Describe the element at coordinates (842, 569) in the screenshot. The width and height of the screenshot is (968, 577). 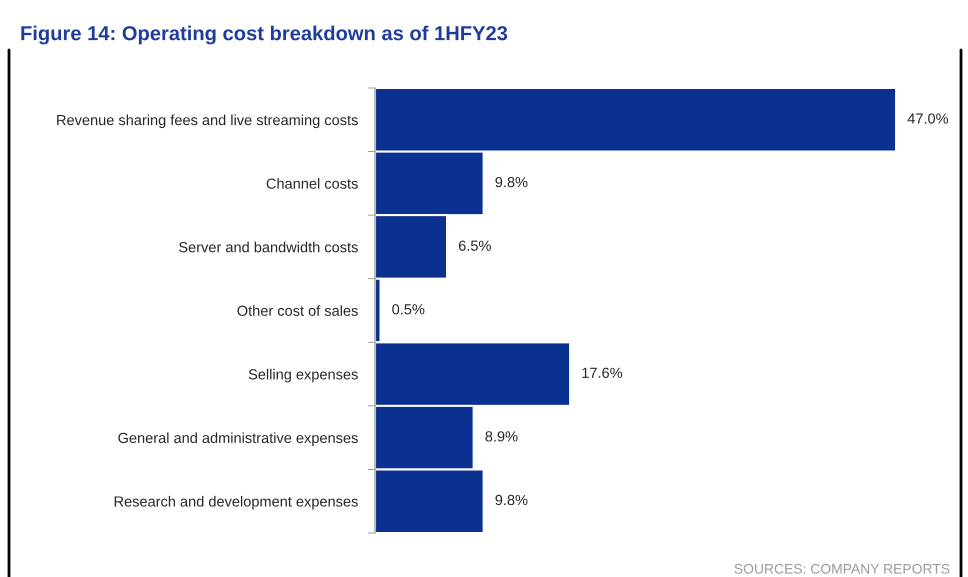
I see `source-note: SOURCES: COMPANY REPORTS` at that location.